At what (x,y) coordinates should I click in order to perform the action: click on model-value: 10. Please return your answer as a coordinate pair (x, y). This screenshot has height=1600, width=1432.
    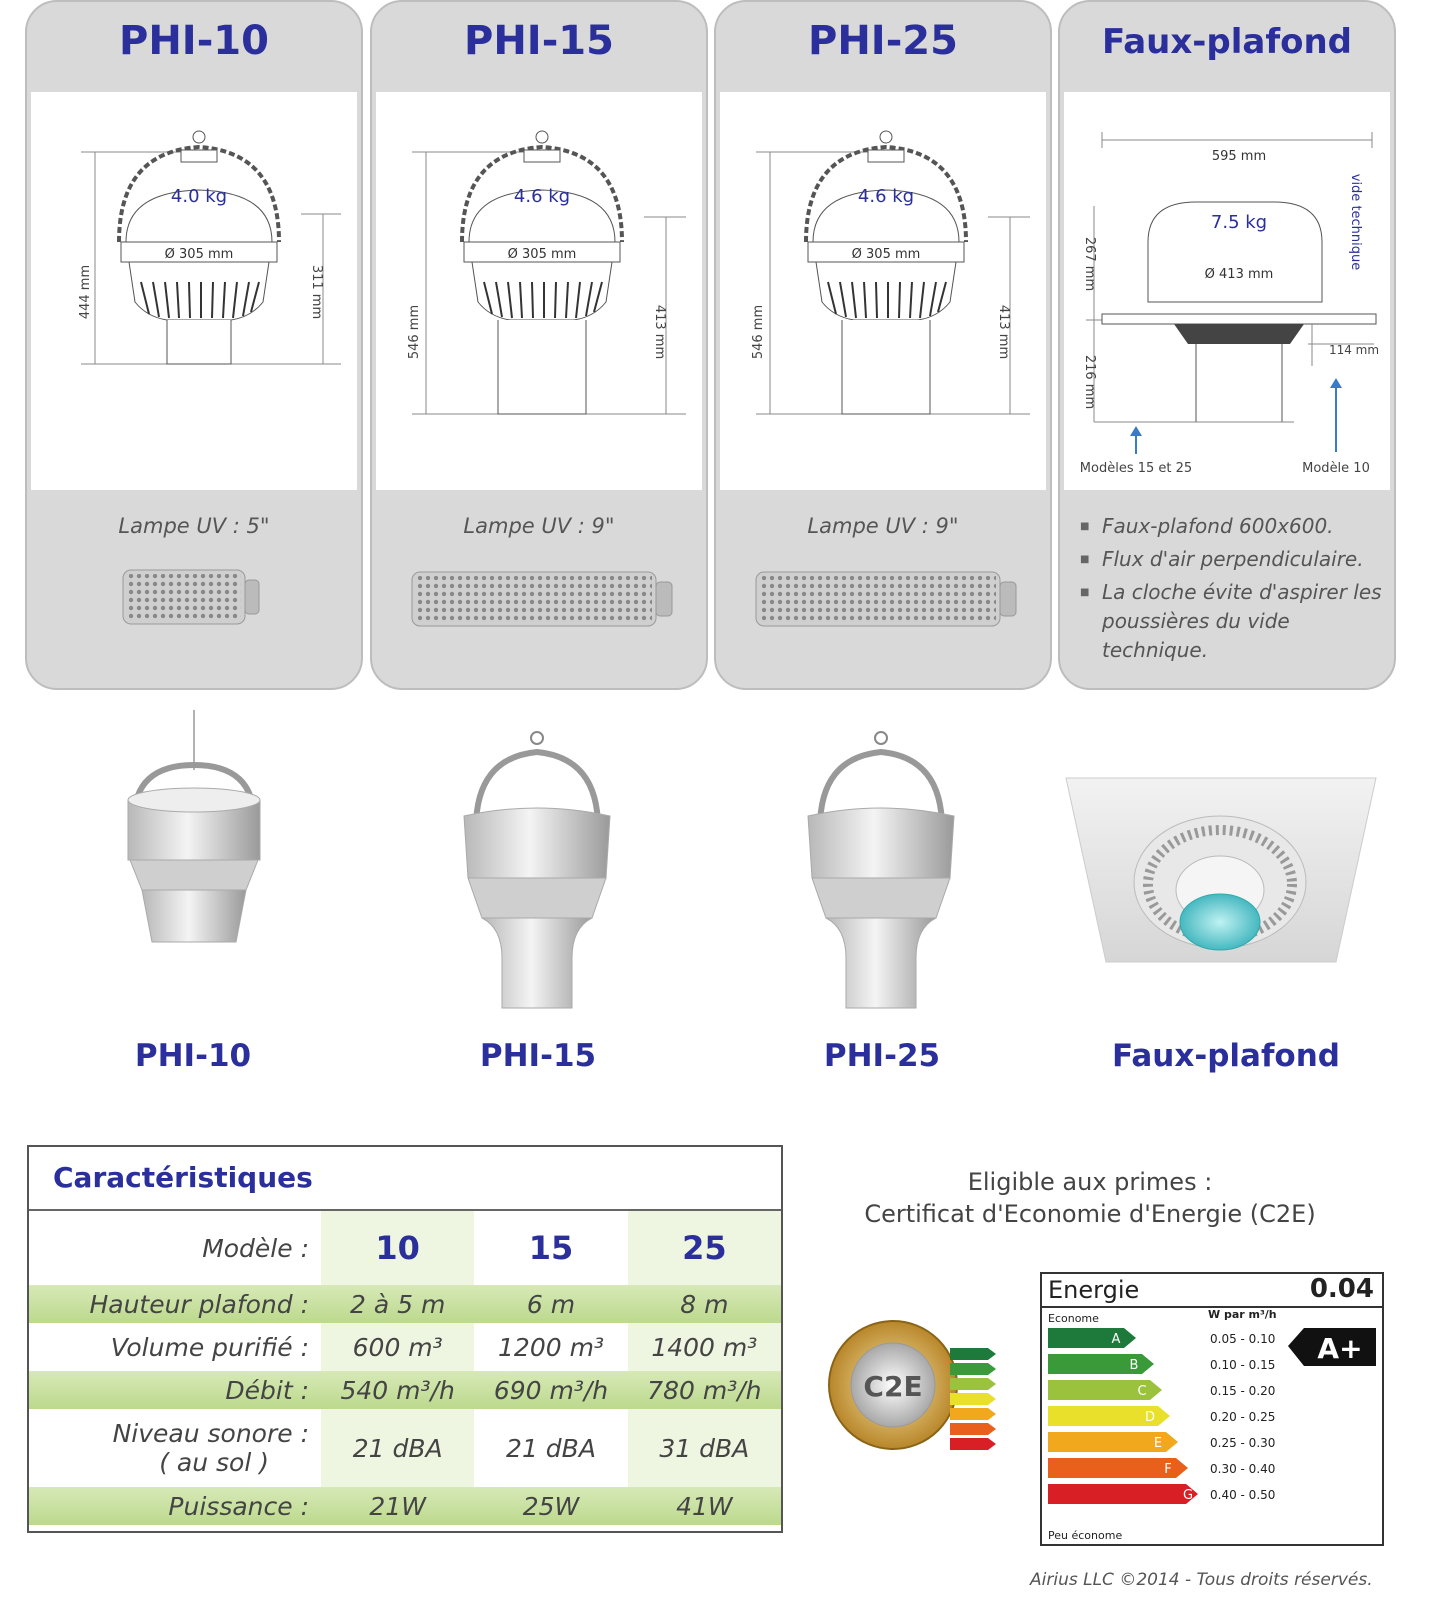
    Looking at the image, I should click on (398, 1248).